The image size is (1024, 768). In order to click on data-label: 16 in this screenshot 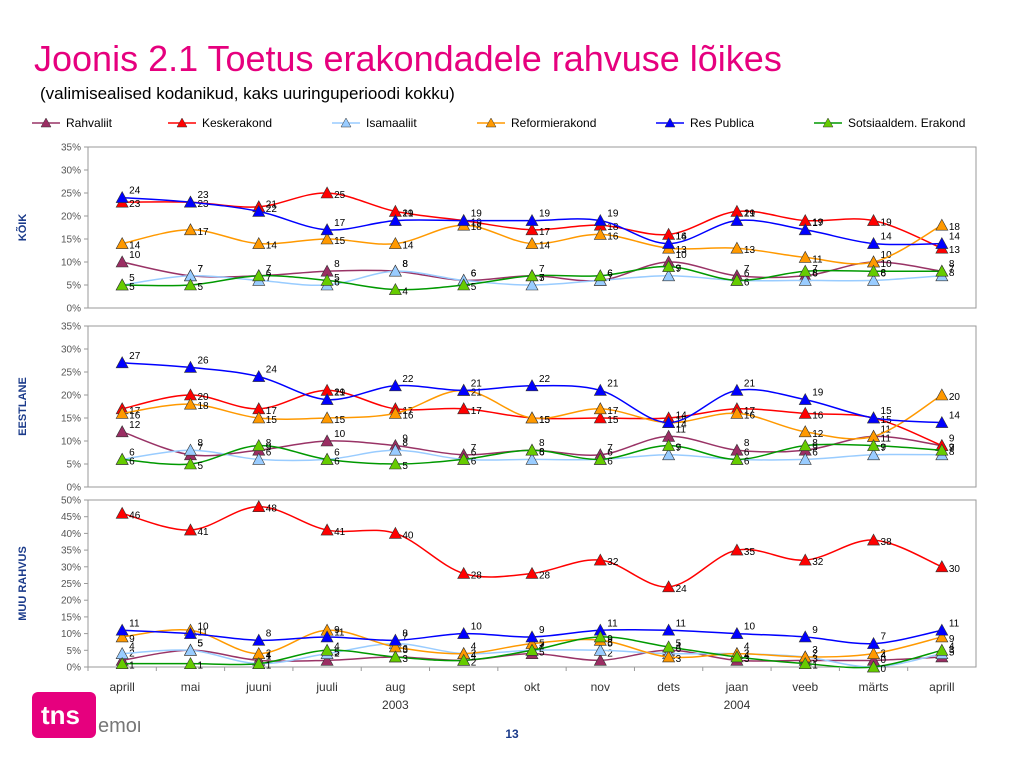, I will do `click(682, 236)`.